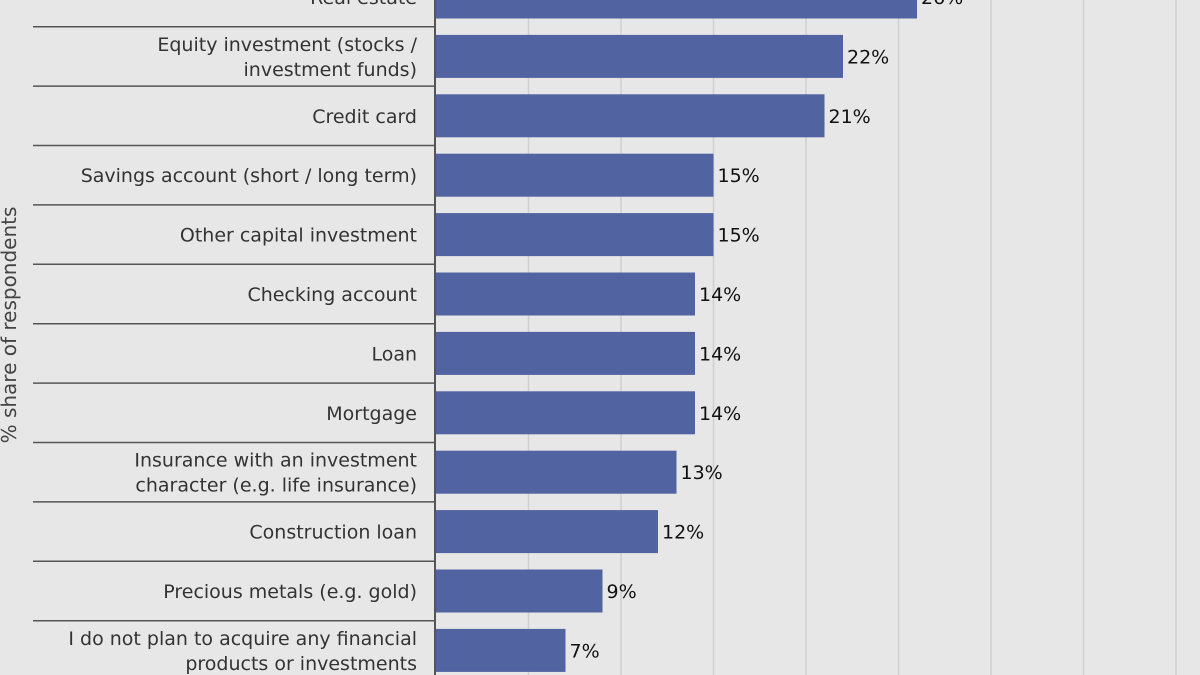  What do you see at coordinates (364, 117) in the screenshot?
I see `category-label: Credit card` at bounding box center [364, 117].